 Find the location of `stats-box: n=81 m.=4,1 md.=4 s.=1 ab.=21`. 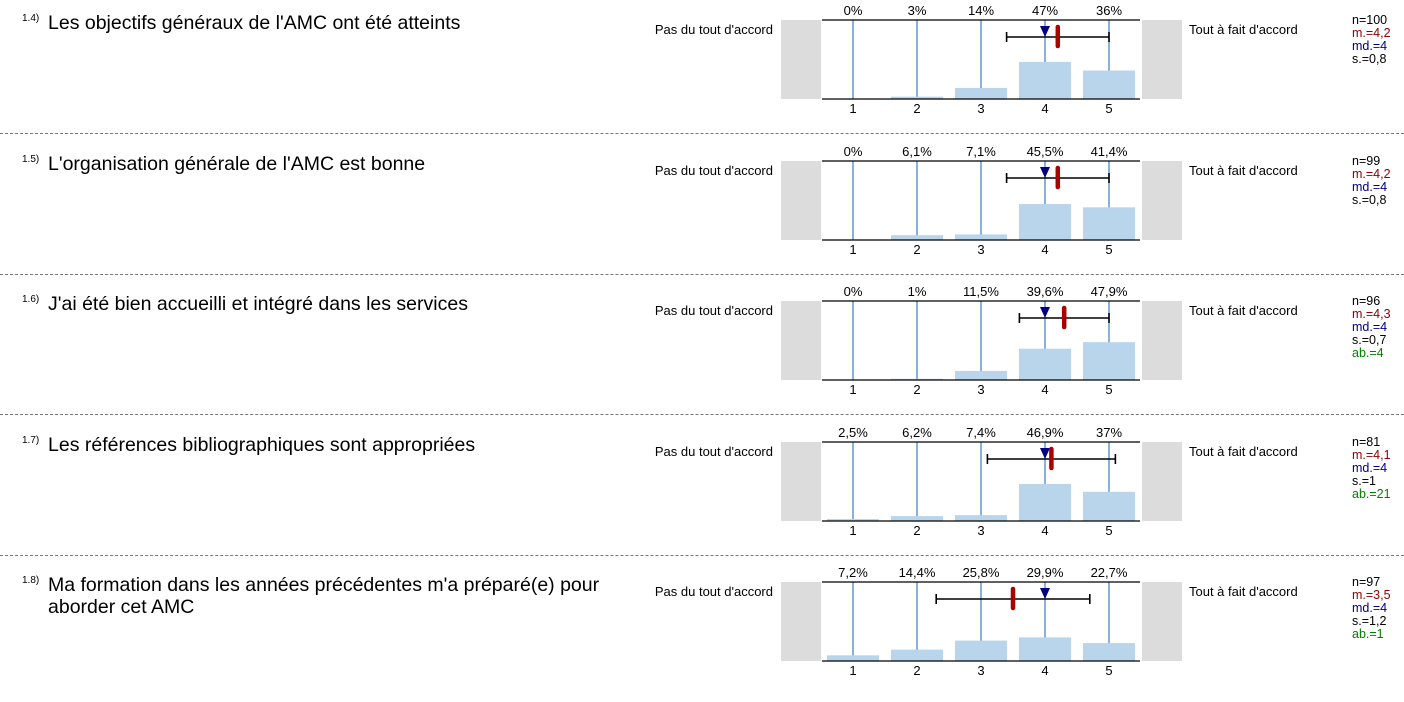

stats-box: n=81 m.=4,1 md.=4 s.=1 ab.=21 is located at coordinates (1371, 468).